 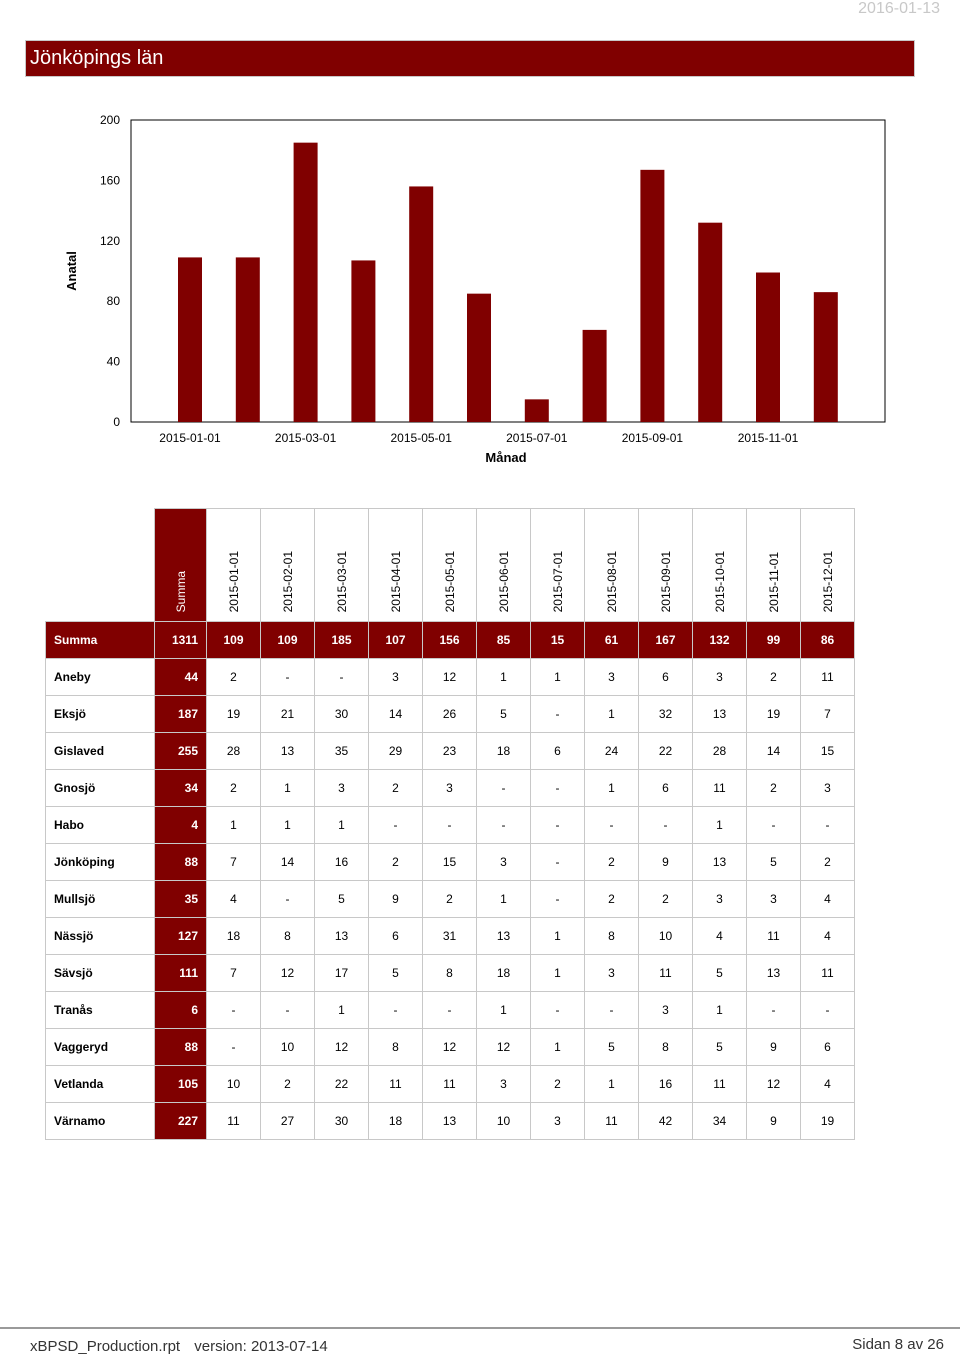 I want to click on summary-row: Summa 1311 109 109 185 107 156 85 15 61 167 132 99 86, so click(x=450, y=640).